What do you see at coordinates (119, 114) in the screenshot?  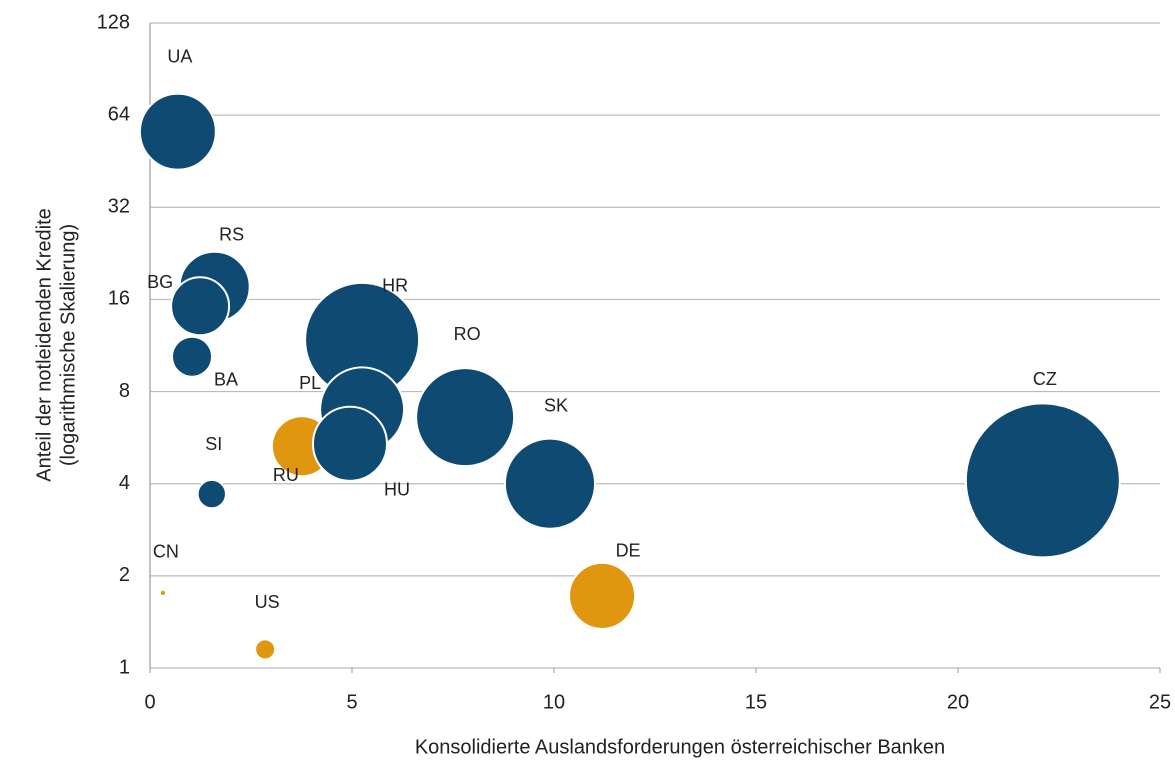 I see `y-tick-label: 64` at bounding box center [119, 114].